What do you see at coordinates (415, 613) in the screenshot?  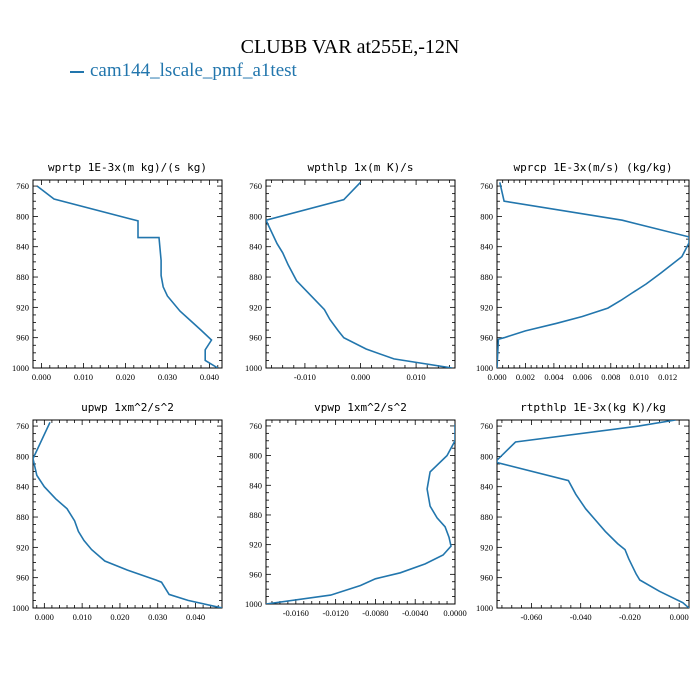 I see `x-tick-label: -0.0040` at bounding box center [415, 613].